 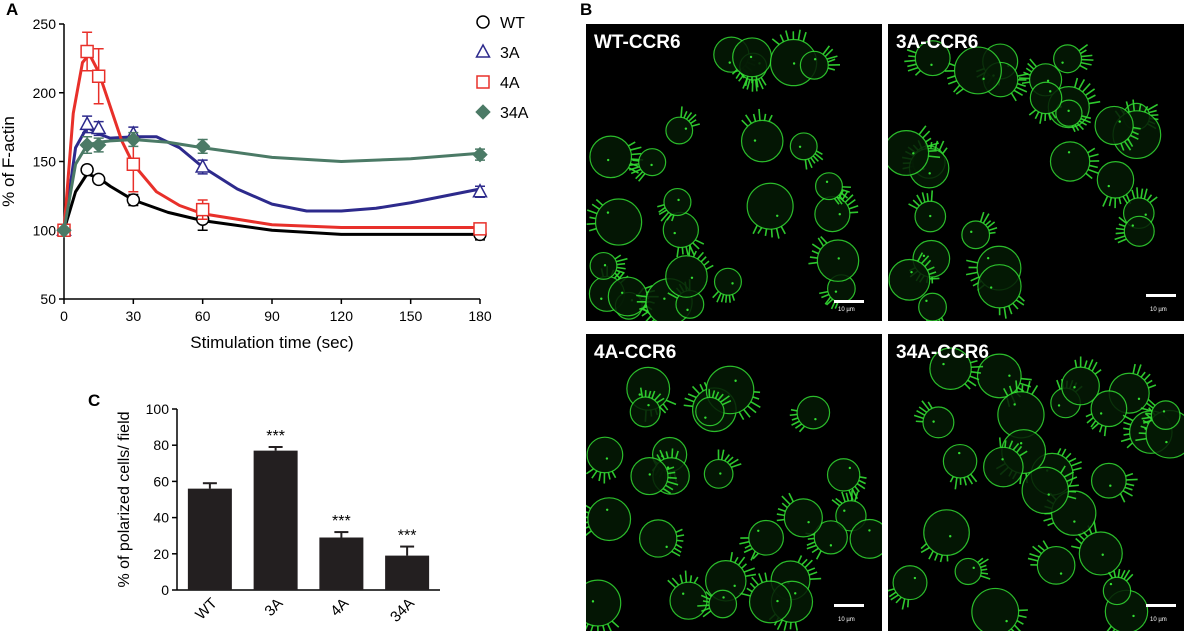 What do you see at coordinates (12, 9) in the screenshot?
I see `panel-a-letter: A` at bounding box center [12, 9].